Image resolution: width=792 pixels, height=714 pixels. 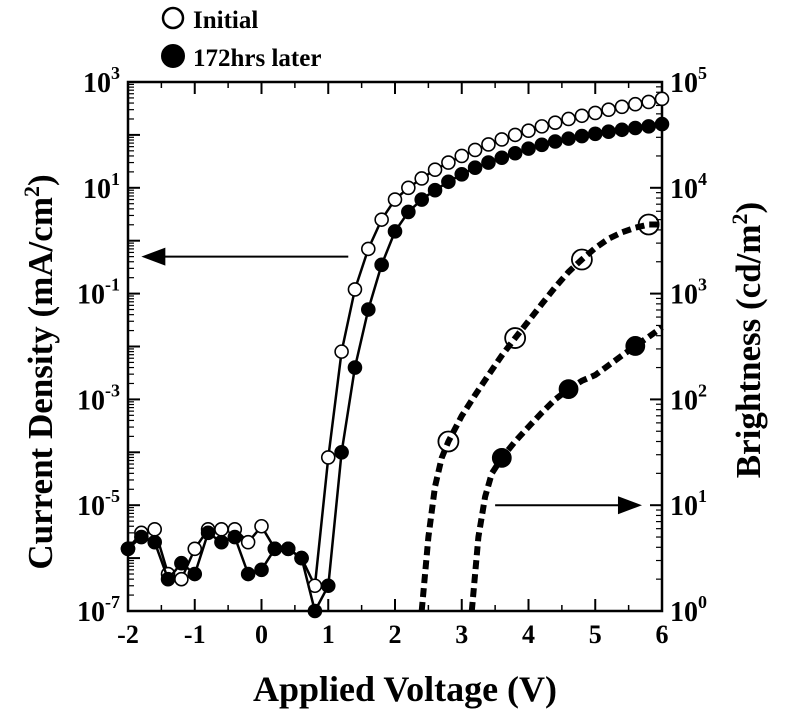 What do you see at coordinates (748, 208) in the screenshot?
I see `y-right-axis-label-close: )` at bounding box center [748, 208].